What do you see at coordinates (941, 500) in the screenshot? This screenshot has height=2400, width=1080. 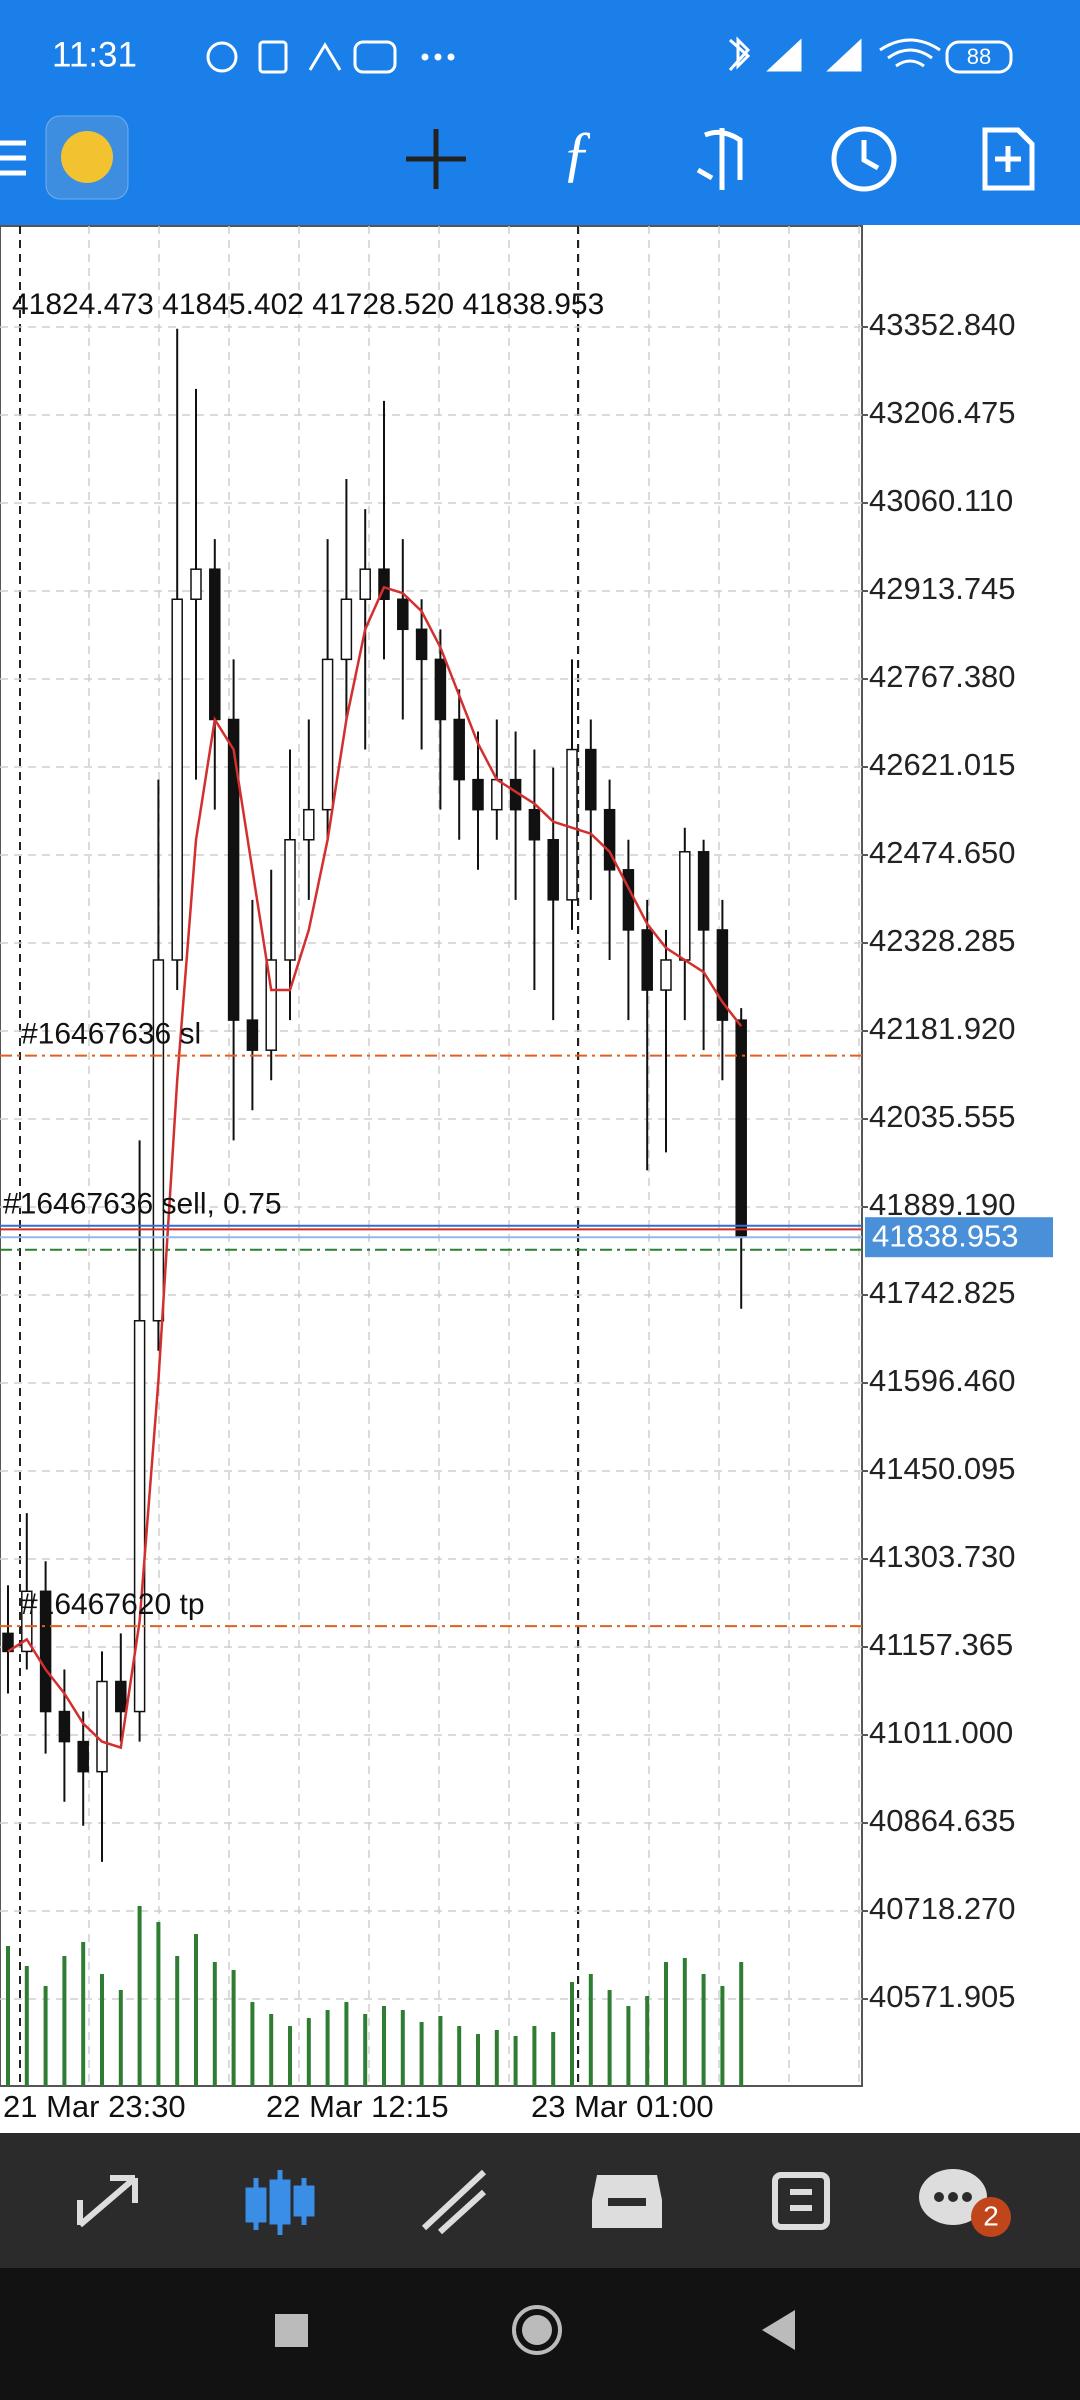 I see `y-tick-label: 43060.110` at bounding box center [941, 500].